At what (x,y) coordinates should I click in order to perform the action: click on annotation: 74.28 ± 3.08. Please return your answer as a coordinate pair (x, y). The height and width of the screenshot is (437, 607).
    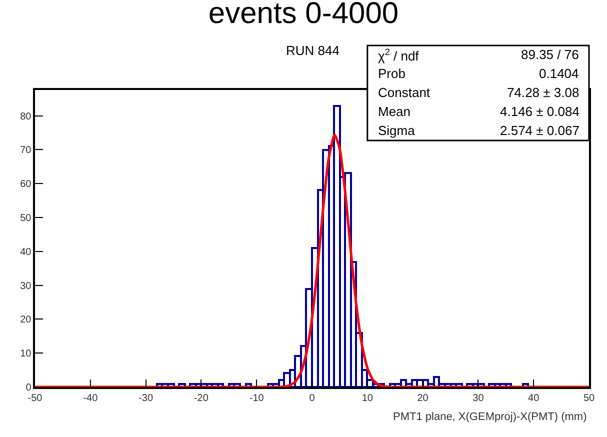
    Looking at the image, I should click on (543, 92).